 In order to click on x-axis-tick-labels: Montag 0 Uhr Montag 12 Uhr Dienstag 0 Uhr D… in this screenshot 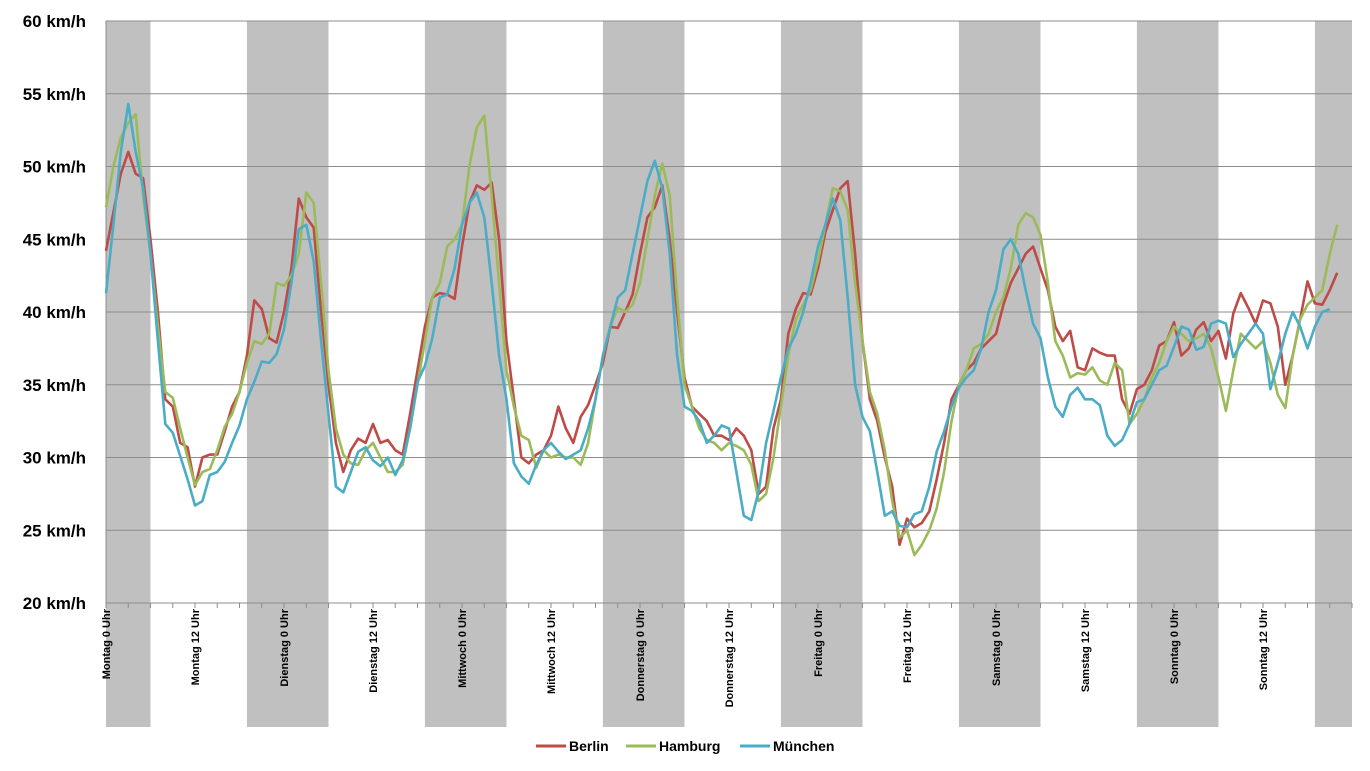, I will do `click(685, 657)`.